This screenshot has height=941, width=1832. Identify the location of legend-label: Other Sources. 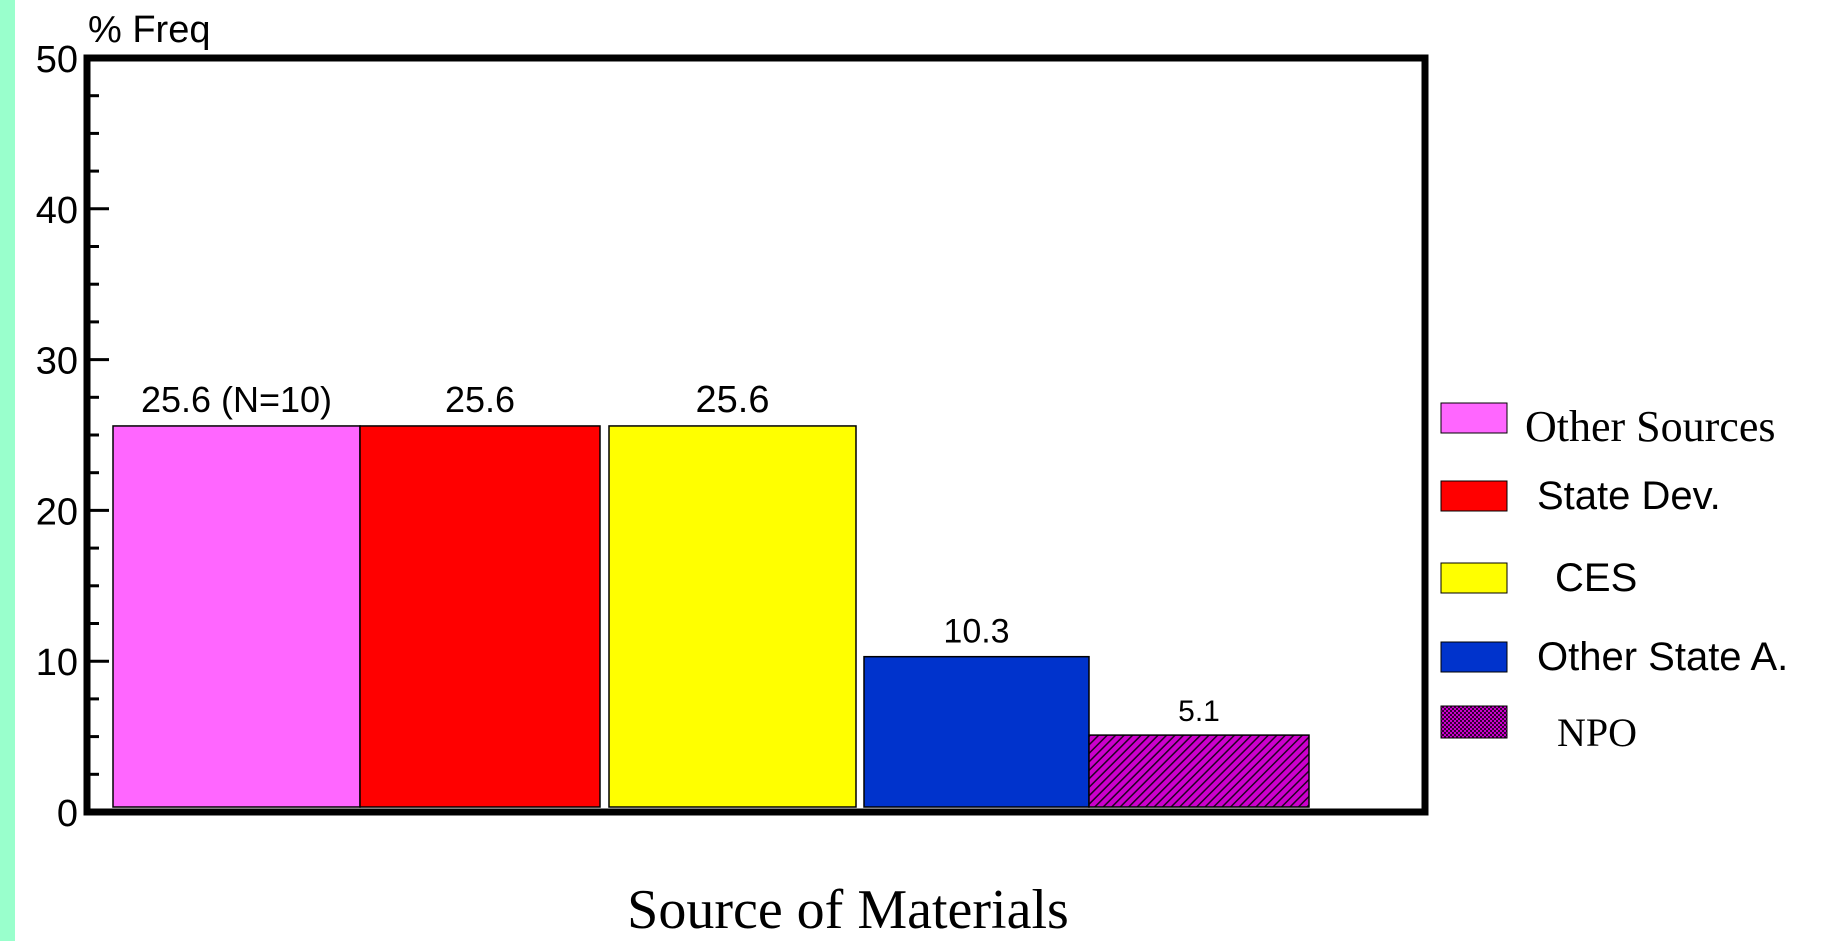
(1650, 426).